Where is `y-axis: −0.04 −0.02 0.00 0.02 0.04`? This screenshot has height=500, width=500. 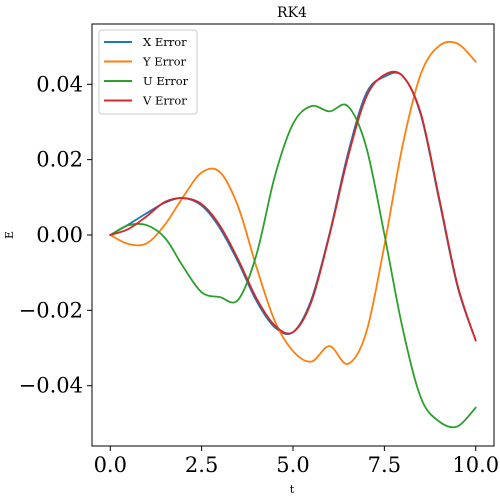 y-axis: −0.04 −0.02 0.00 0.02 0.04 is located at coordinates (55, 235).